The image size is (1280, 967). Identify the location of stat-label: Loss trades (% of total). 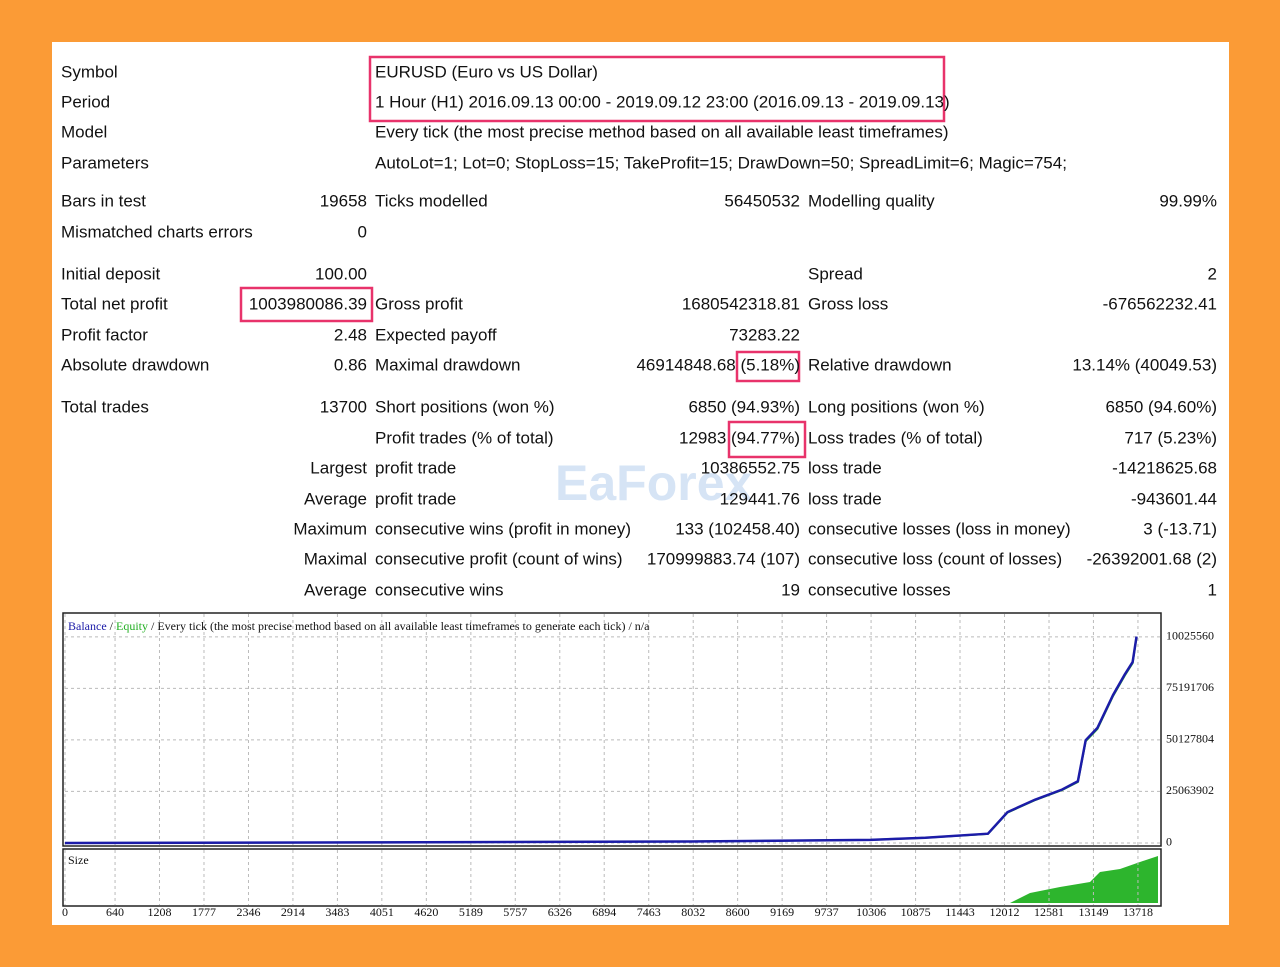
(895, 437).